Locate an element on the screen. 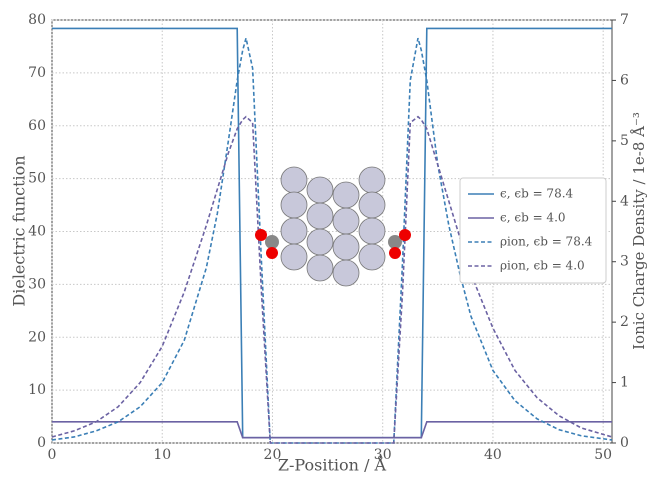 This screenshot has width=654, height=483. y-tick-label: 40 is located at coordinates (37, 232).